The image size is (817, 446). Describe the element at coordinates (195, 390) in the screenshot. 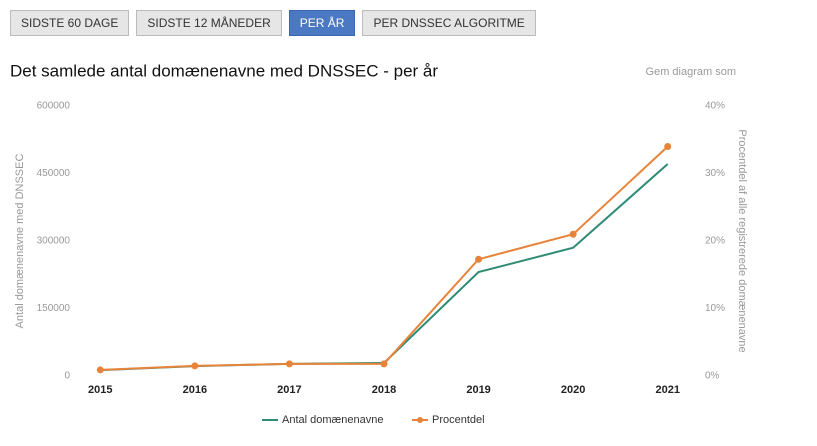

I see `x-tick-label: 2016` at that location.